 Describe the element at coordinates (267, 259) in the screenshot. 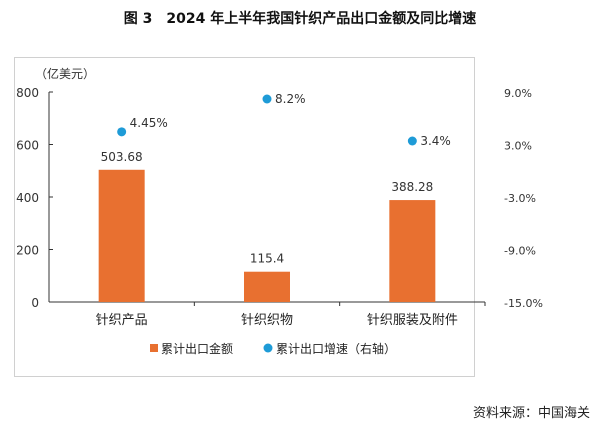

I see `bar-data-label: 115.4` at that location.